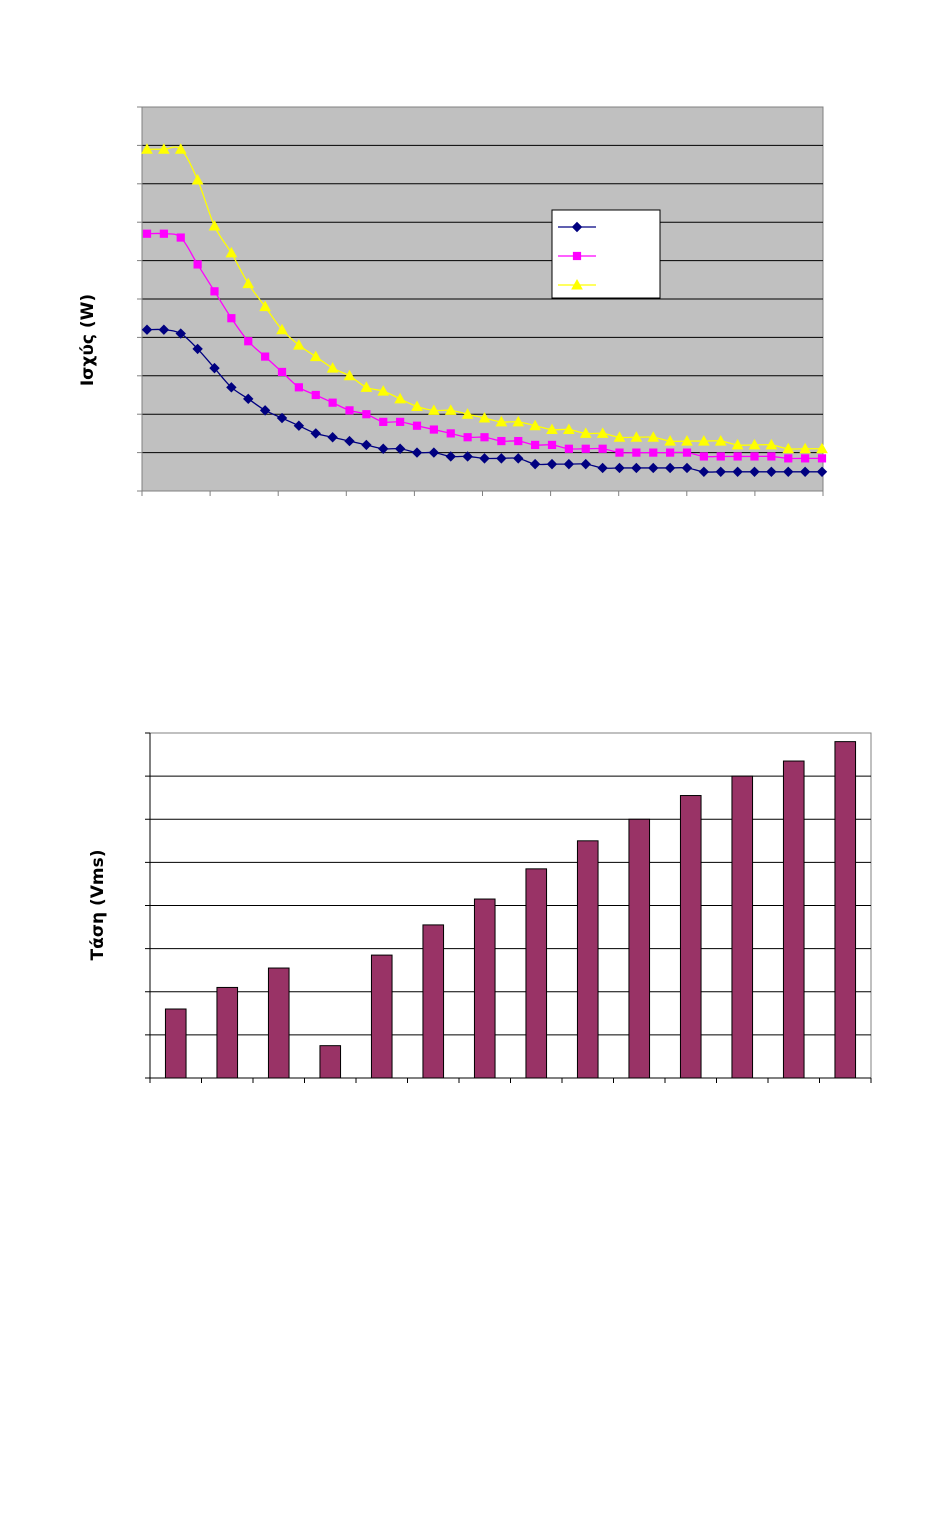 The image size is (950, 1538). What do you see at coordinates (98, 904) in the screenshot?
I see `bar-chart-y-axis-title: Τάση (Vms)` at bounding box center [98, 904].